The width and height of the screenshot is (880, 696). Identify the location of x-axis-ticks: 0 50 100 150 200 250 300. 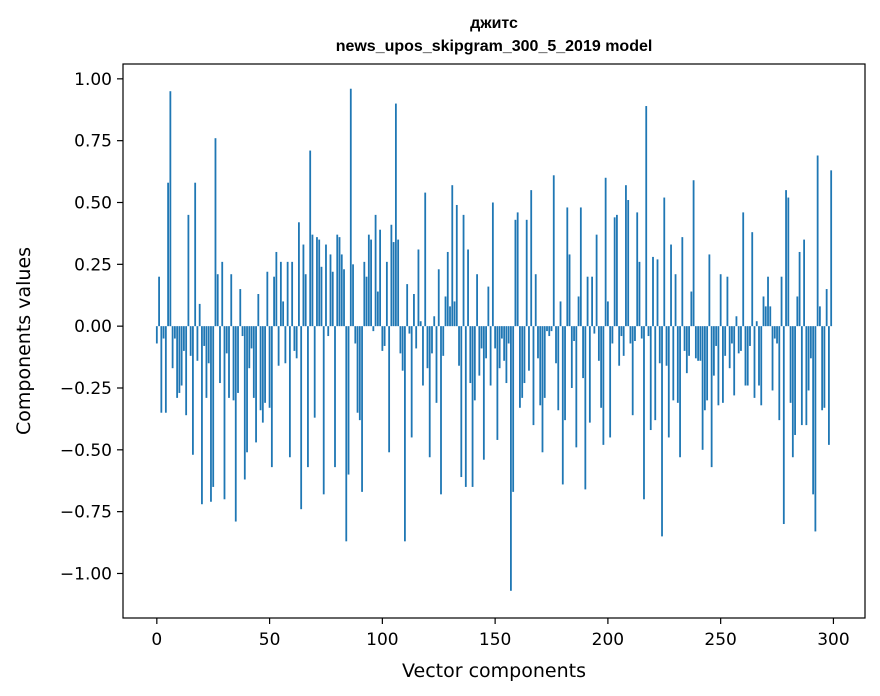
(500, 634).